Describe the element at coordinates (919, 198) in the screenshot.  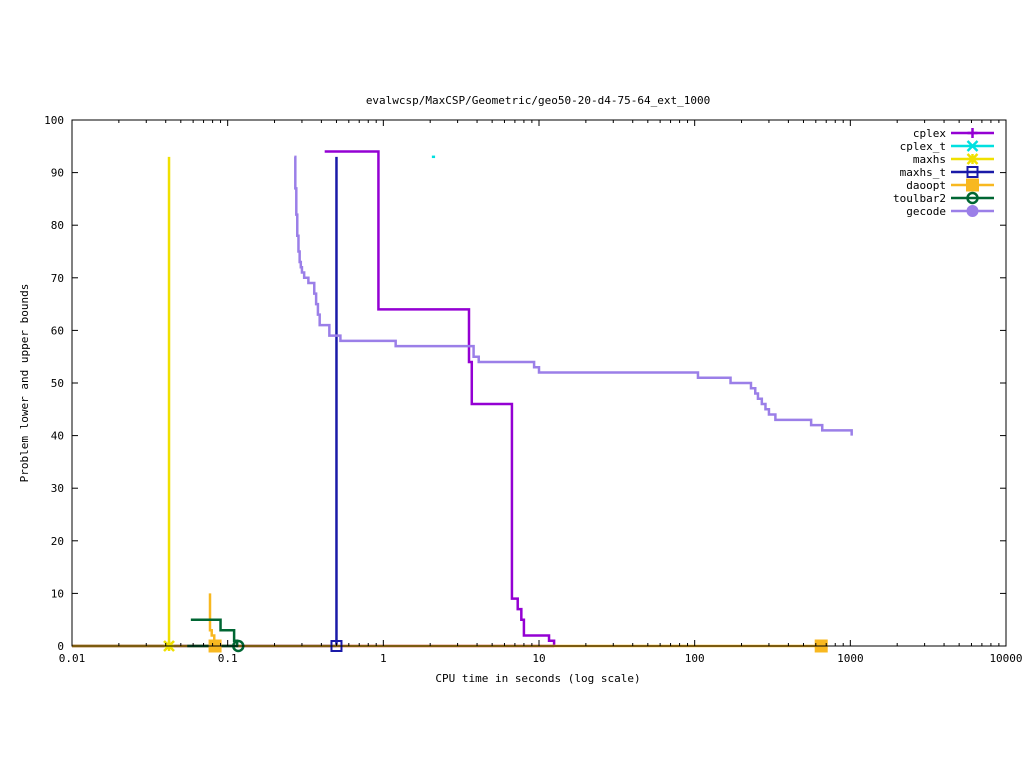
I see `legend-label: toulbar2` at that location.